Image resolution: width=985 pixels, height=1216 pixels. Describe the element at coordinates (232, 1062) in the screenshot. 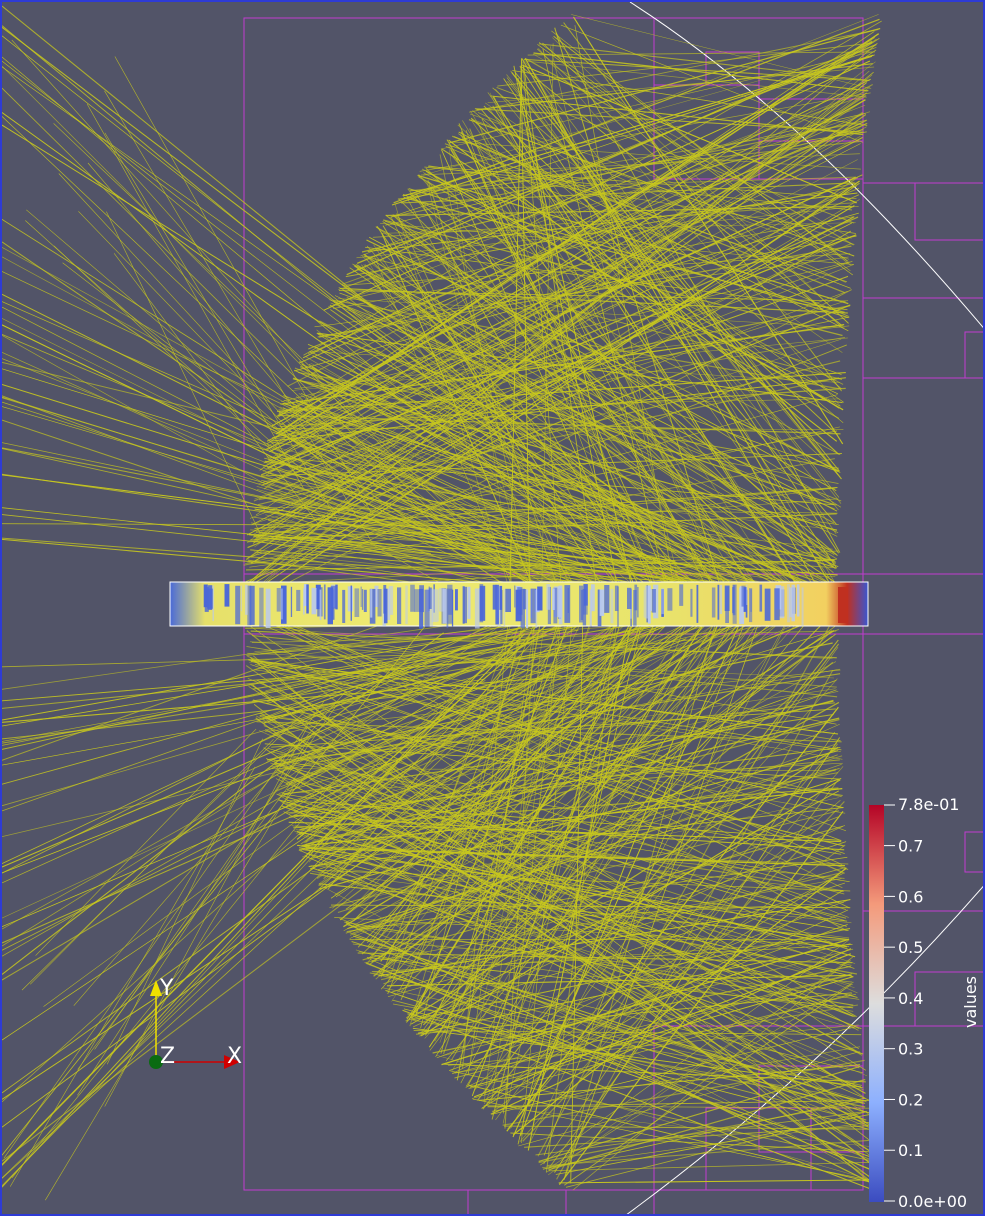

I see `x-axis-arrow` at that location.